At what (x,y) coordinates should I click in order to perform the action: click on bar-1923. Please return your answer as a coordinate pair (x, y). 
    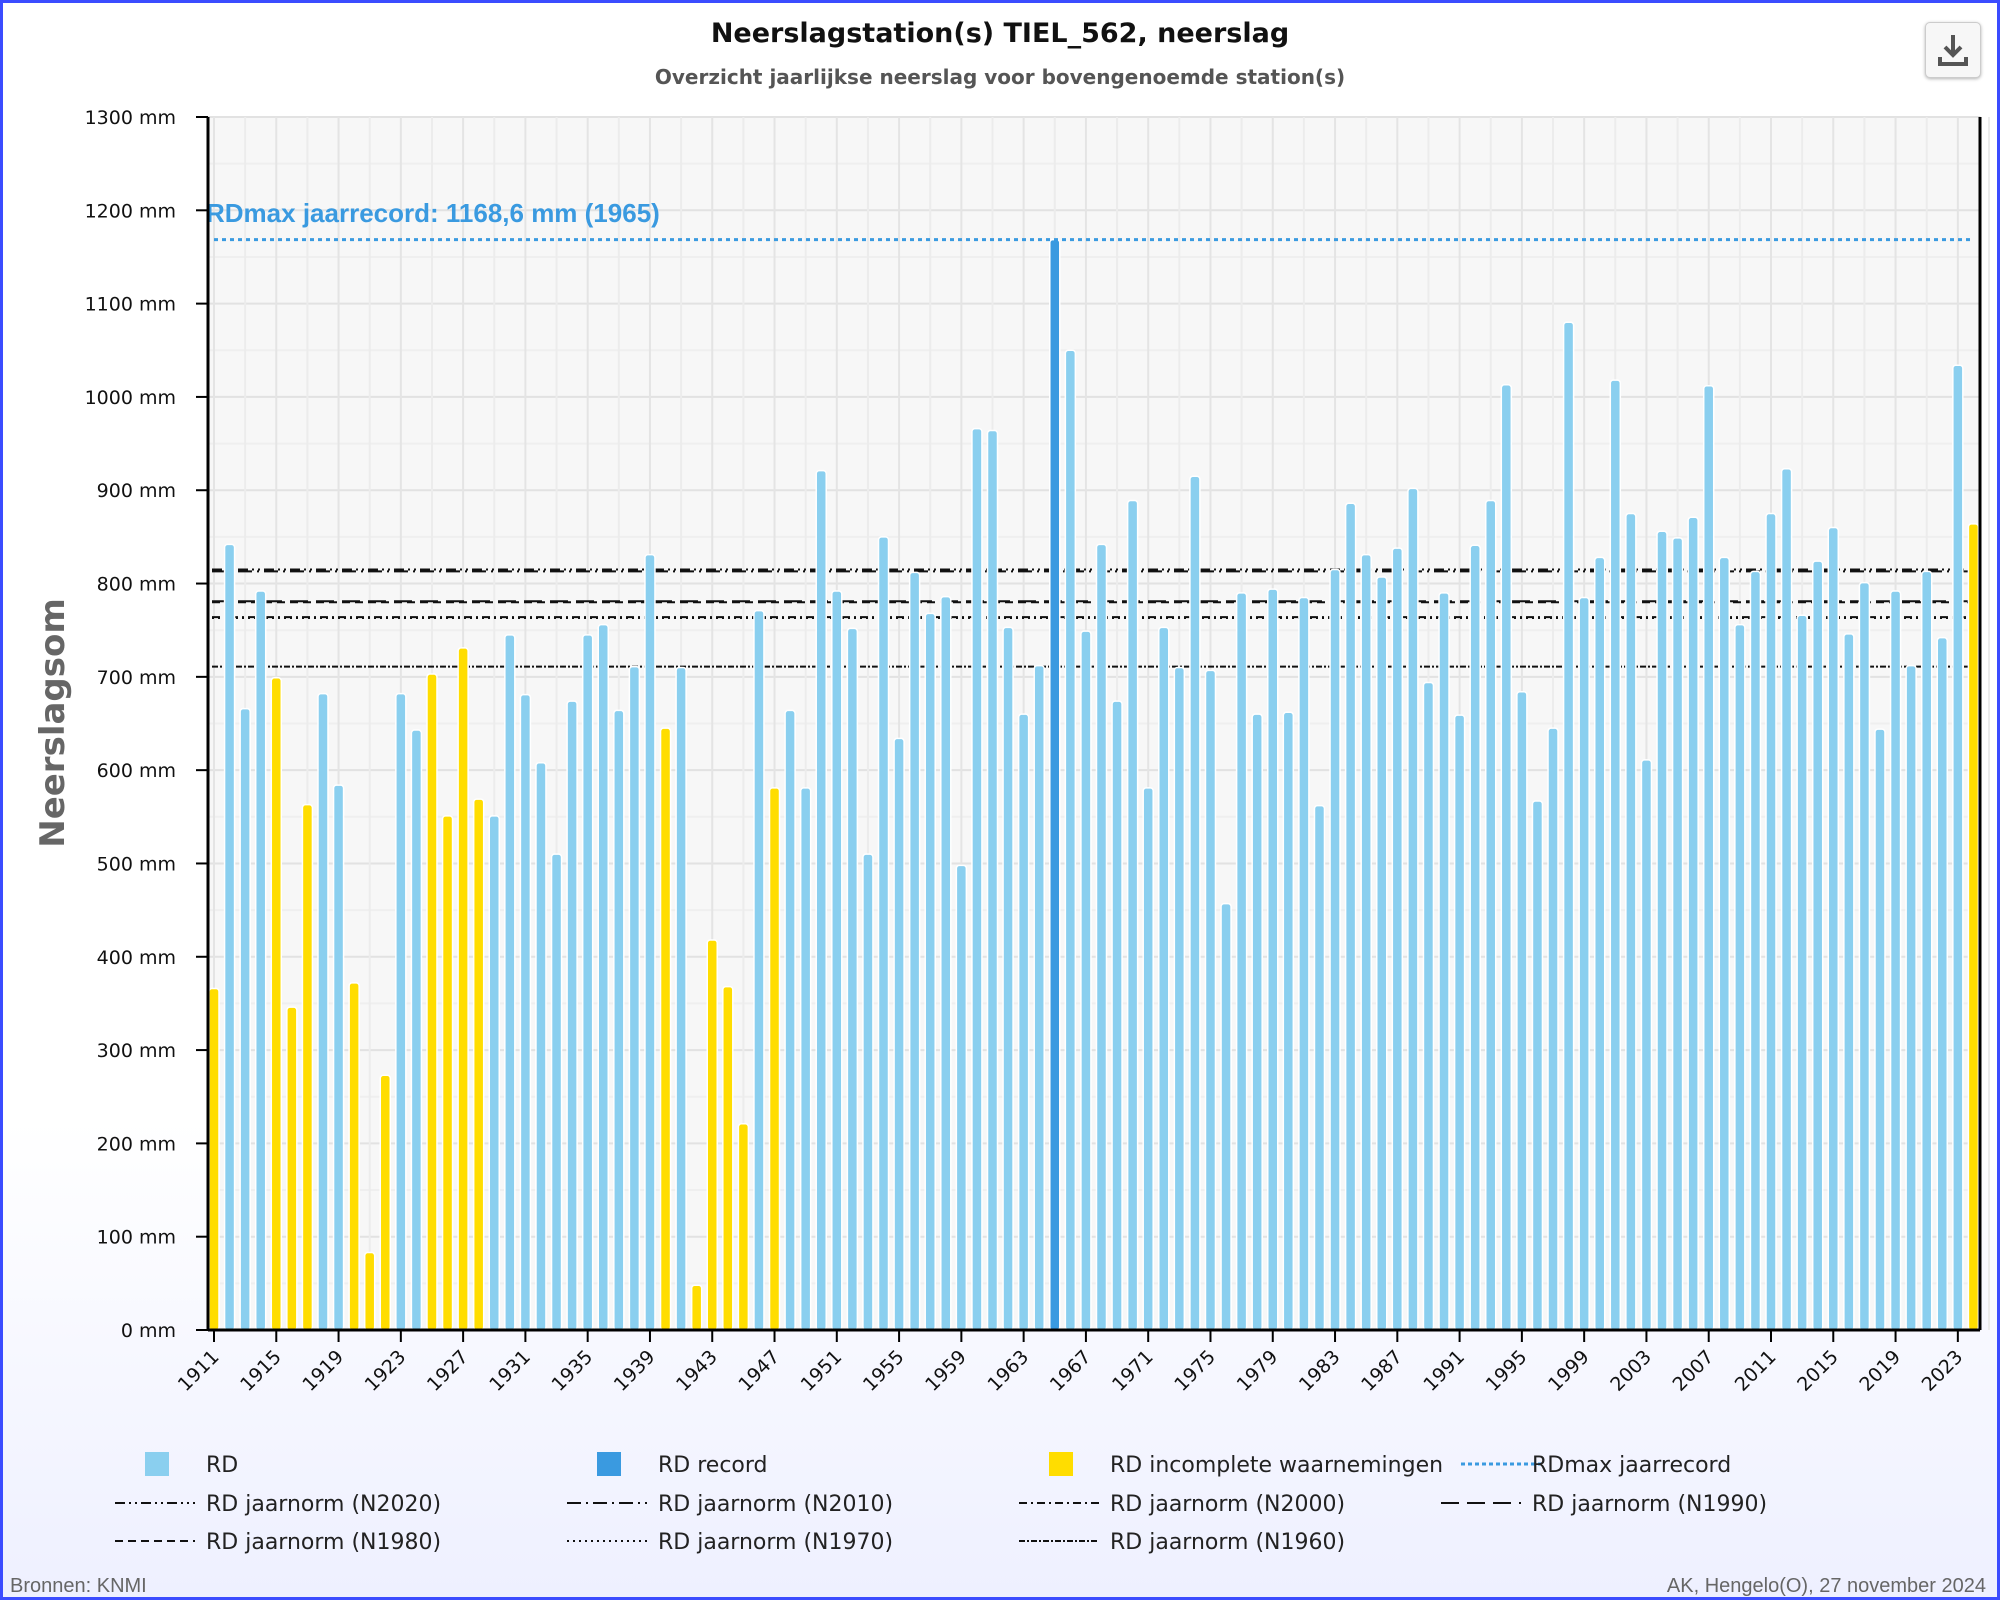
    Looking at the image, I should click on (401, 1011).